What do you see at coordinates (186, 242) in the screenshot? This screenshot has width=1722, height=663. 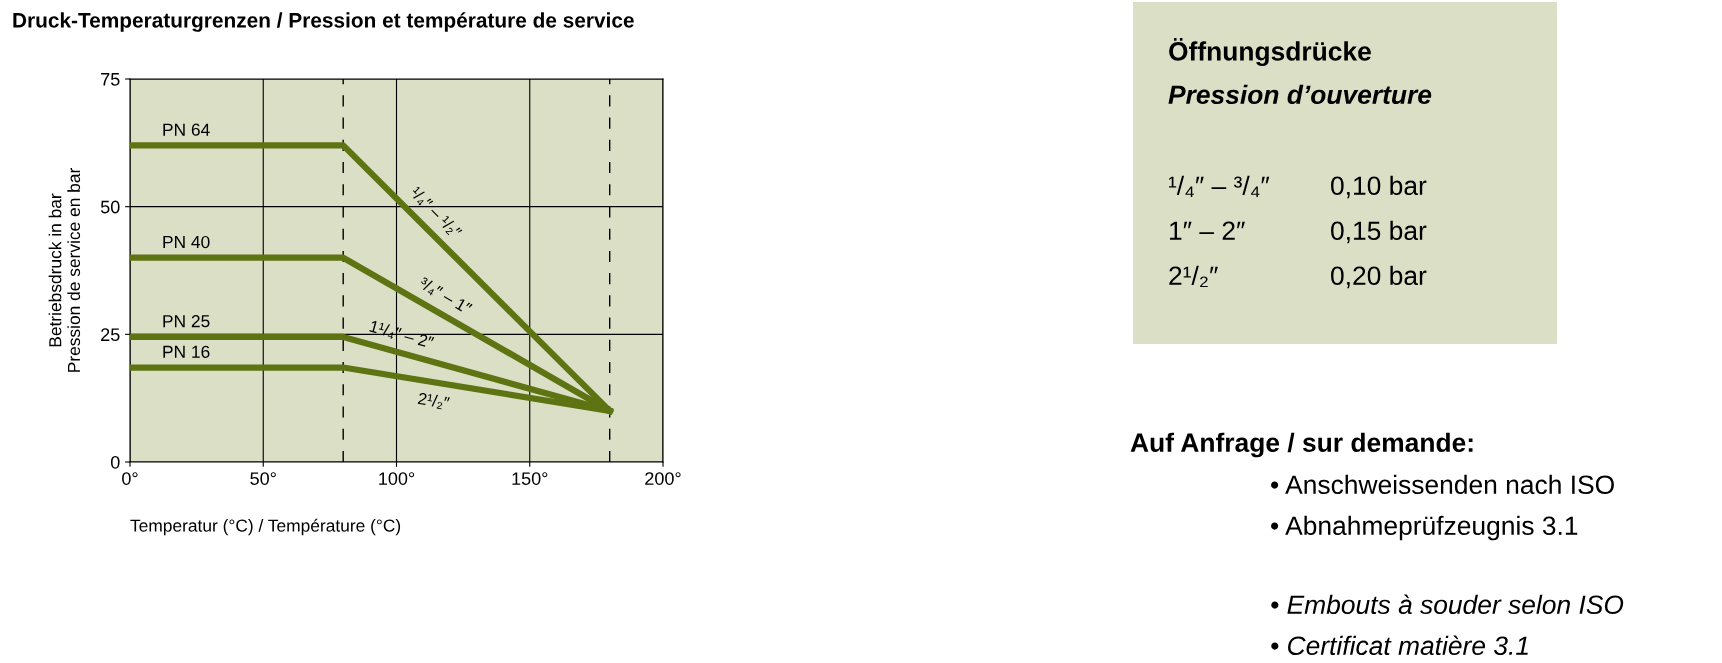 I see `series-label: PN 40` at bounding box center [186, 242].